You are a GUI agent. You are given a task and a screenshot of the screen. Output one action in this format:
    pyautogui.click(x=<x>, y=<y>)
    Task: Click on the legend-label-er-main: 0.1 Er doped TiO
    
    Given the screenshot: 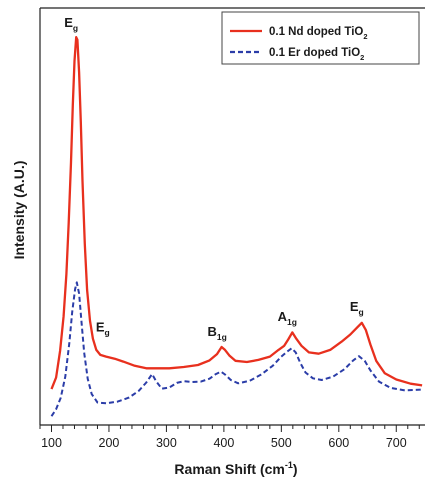 What is the action you would take?
    pyautogui.click(x=314, y=53)
    